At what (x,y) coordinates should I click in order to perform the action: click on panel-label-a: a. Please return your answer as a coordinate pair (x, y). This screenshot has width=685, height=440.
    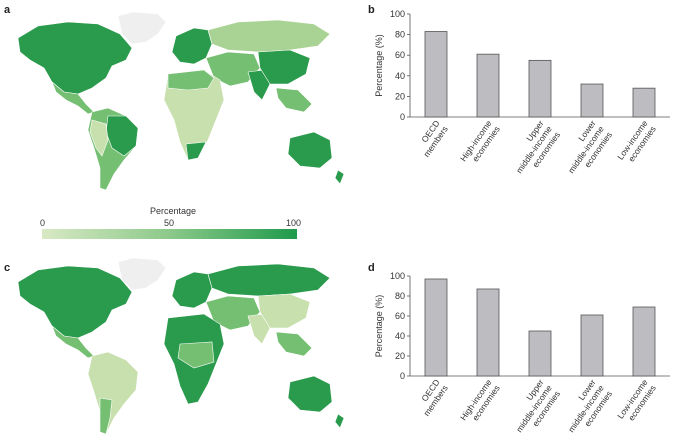
    Looking at the image, I should click on (7, 10).